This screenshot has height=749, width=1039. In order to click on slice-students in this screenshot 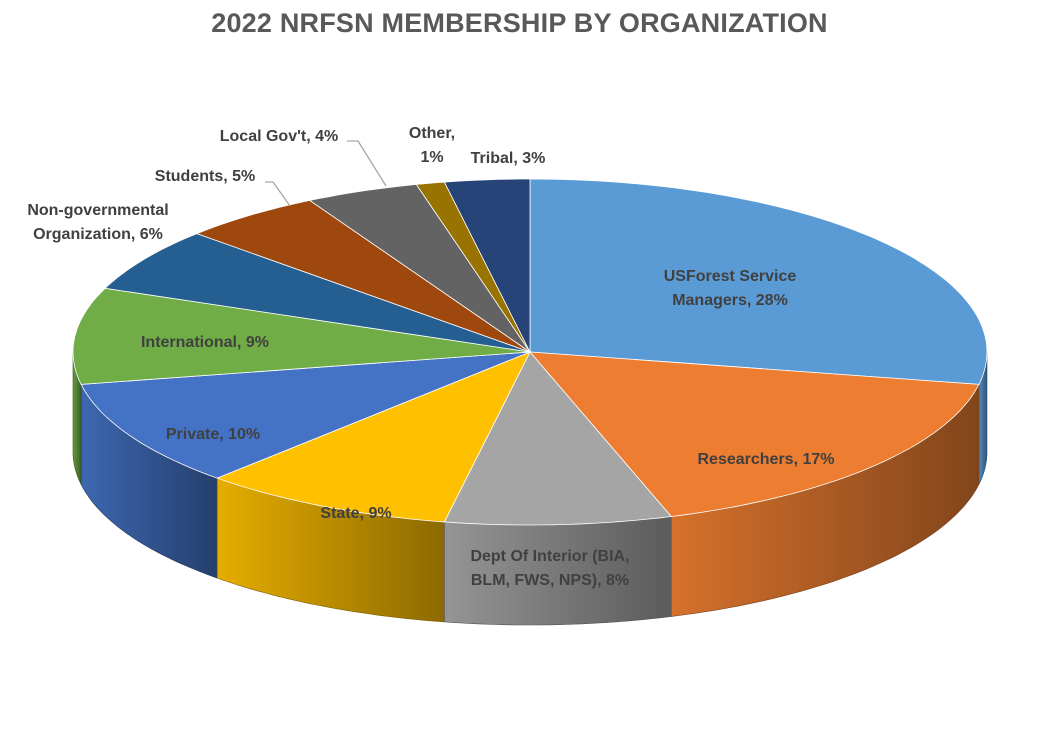, I will do `click(363, 276)`.